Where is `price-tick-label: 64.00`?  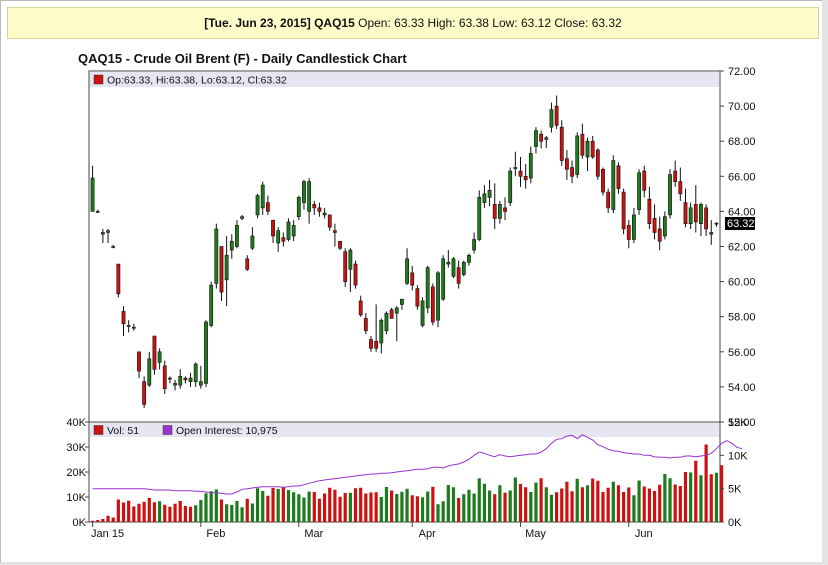 price-tick-label: 64.00 is located at coordinates (742, 212).